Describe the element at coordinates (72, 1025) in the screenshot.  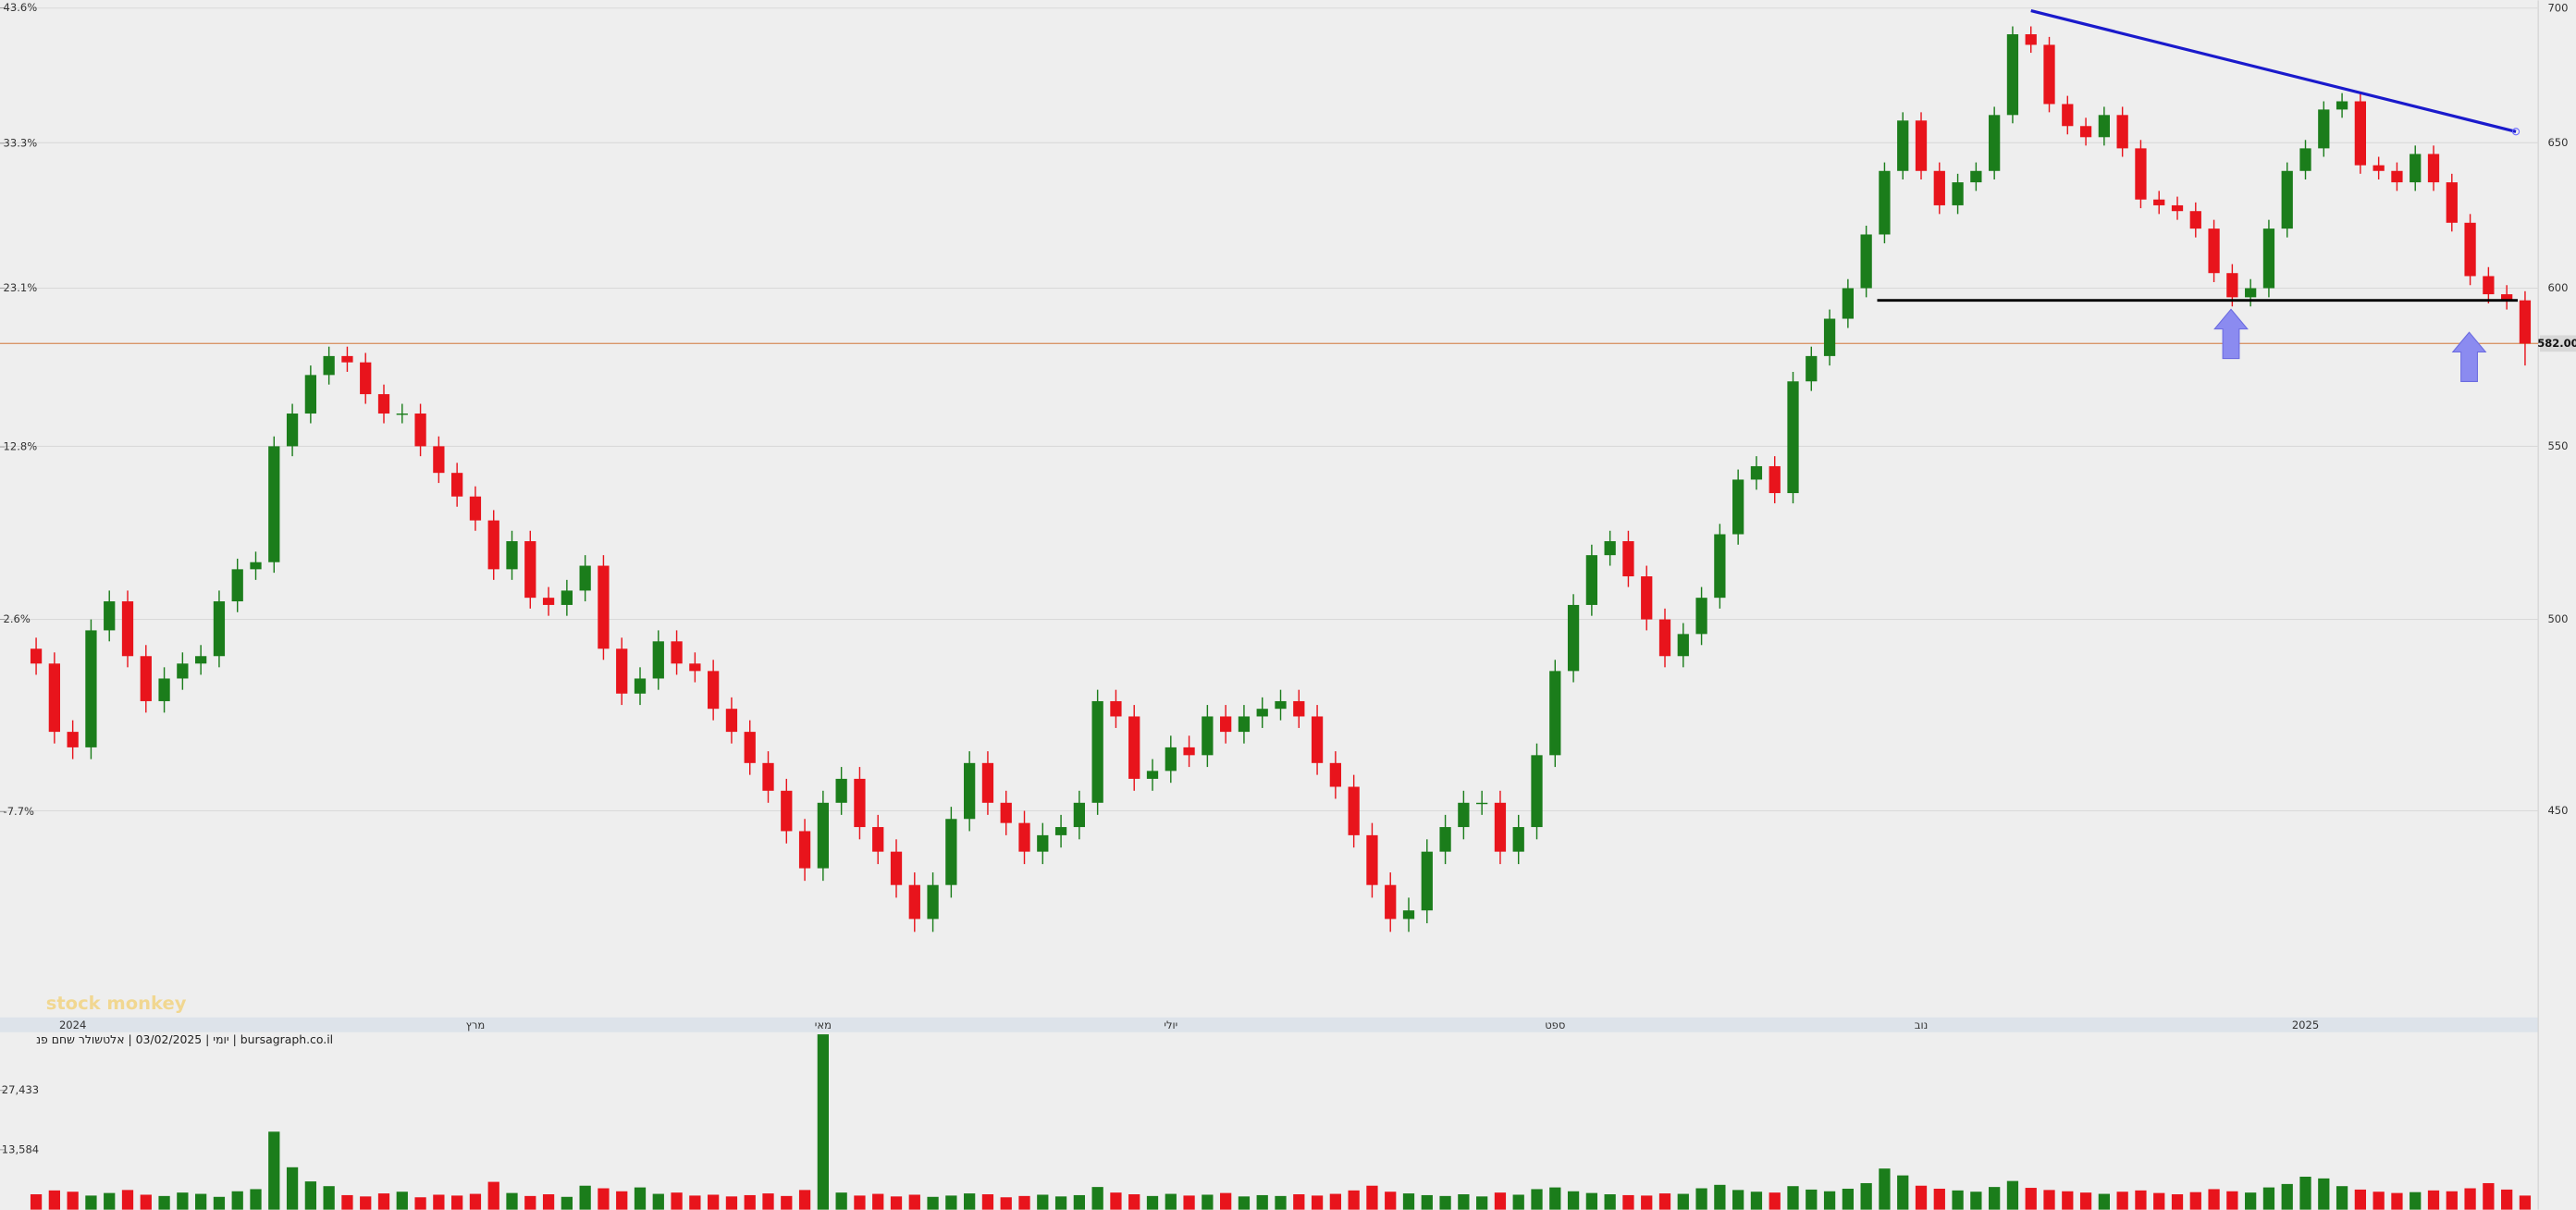
I see `x-tick-label: 2024` at that location.